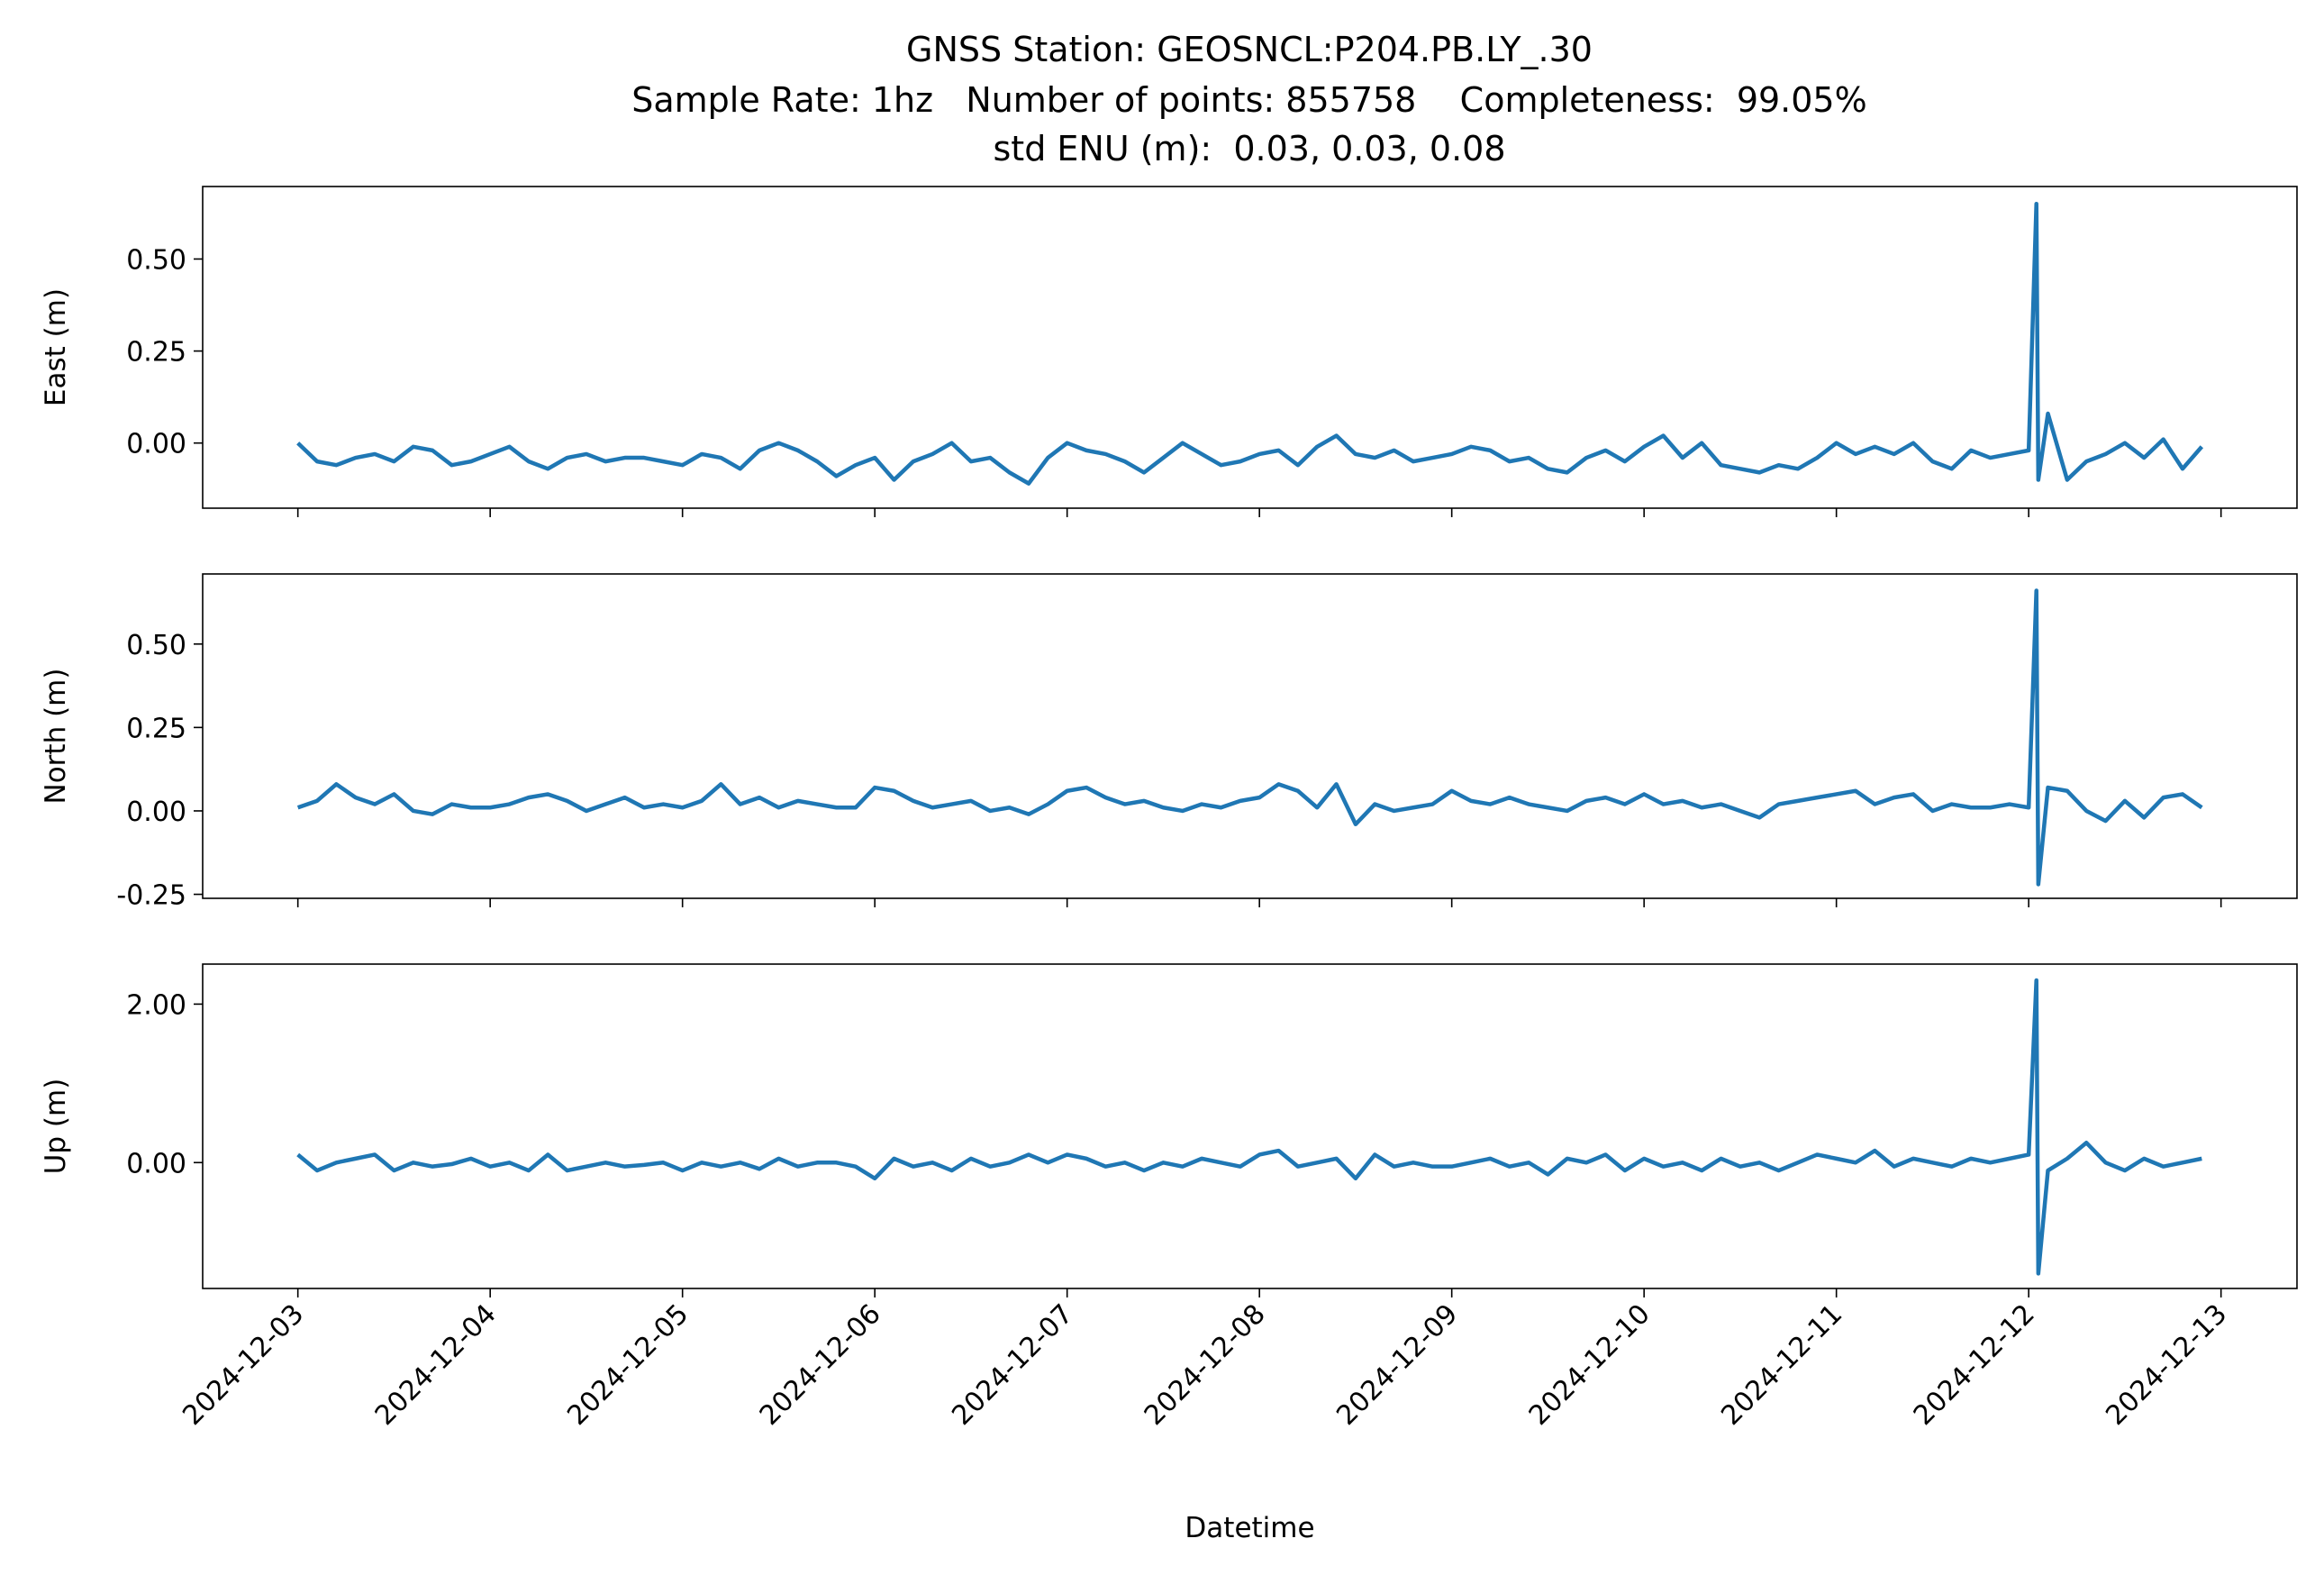 The height and width of the screenshot is (1575, 2324). What do you see at coordinates (56, 1127) in the screenshot?
I see `y-axis-label: Up (m)` at bounding box center [56, 1127].